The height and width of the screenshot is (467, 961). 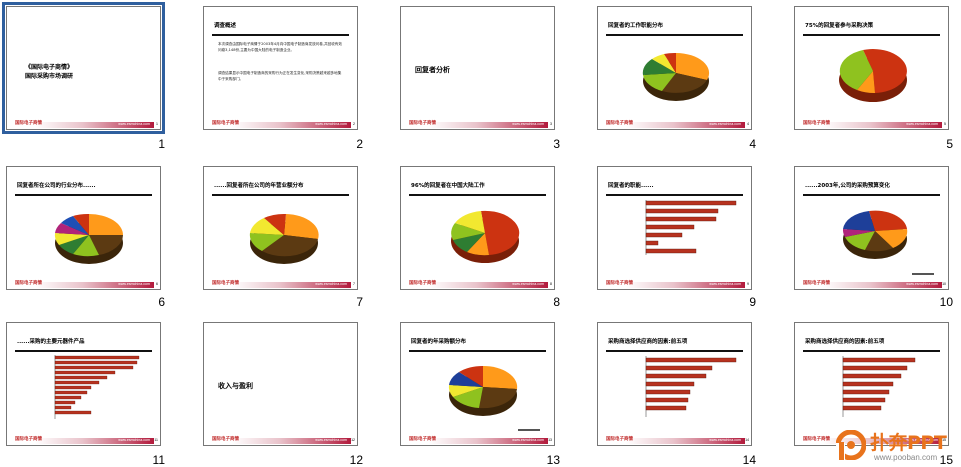 What do you see at coordinates (556, 144) in the screenshot?
I see `slide-number-3: 3` at bounding box center [556, 144].